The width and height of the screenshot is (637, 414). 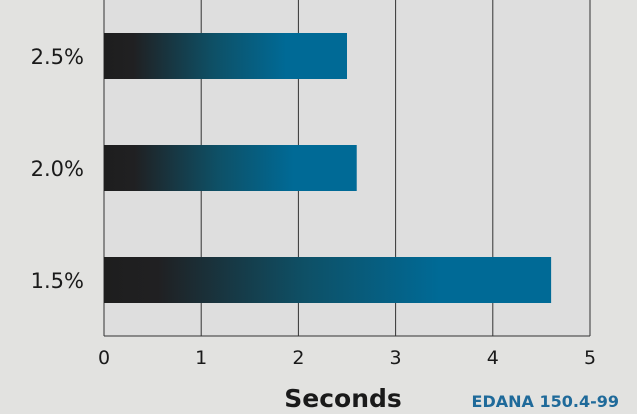 What do you see at coordinates (201, 358) in the screenshot?
I see `x-tick-label-1: 1` at bounding box center [201, 358].